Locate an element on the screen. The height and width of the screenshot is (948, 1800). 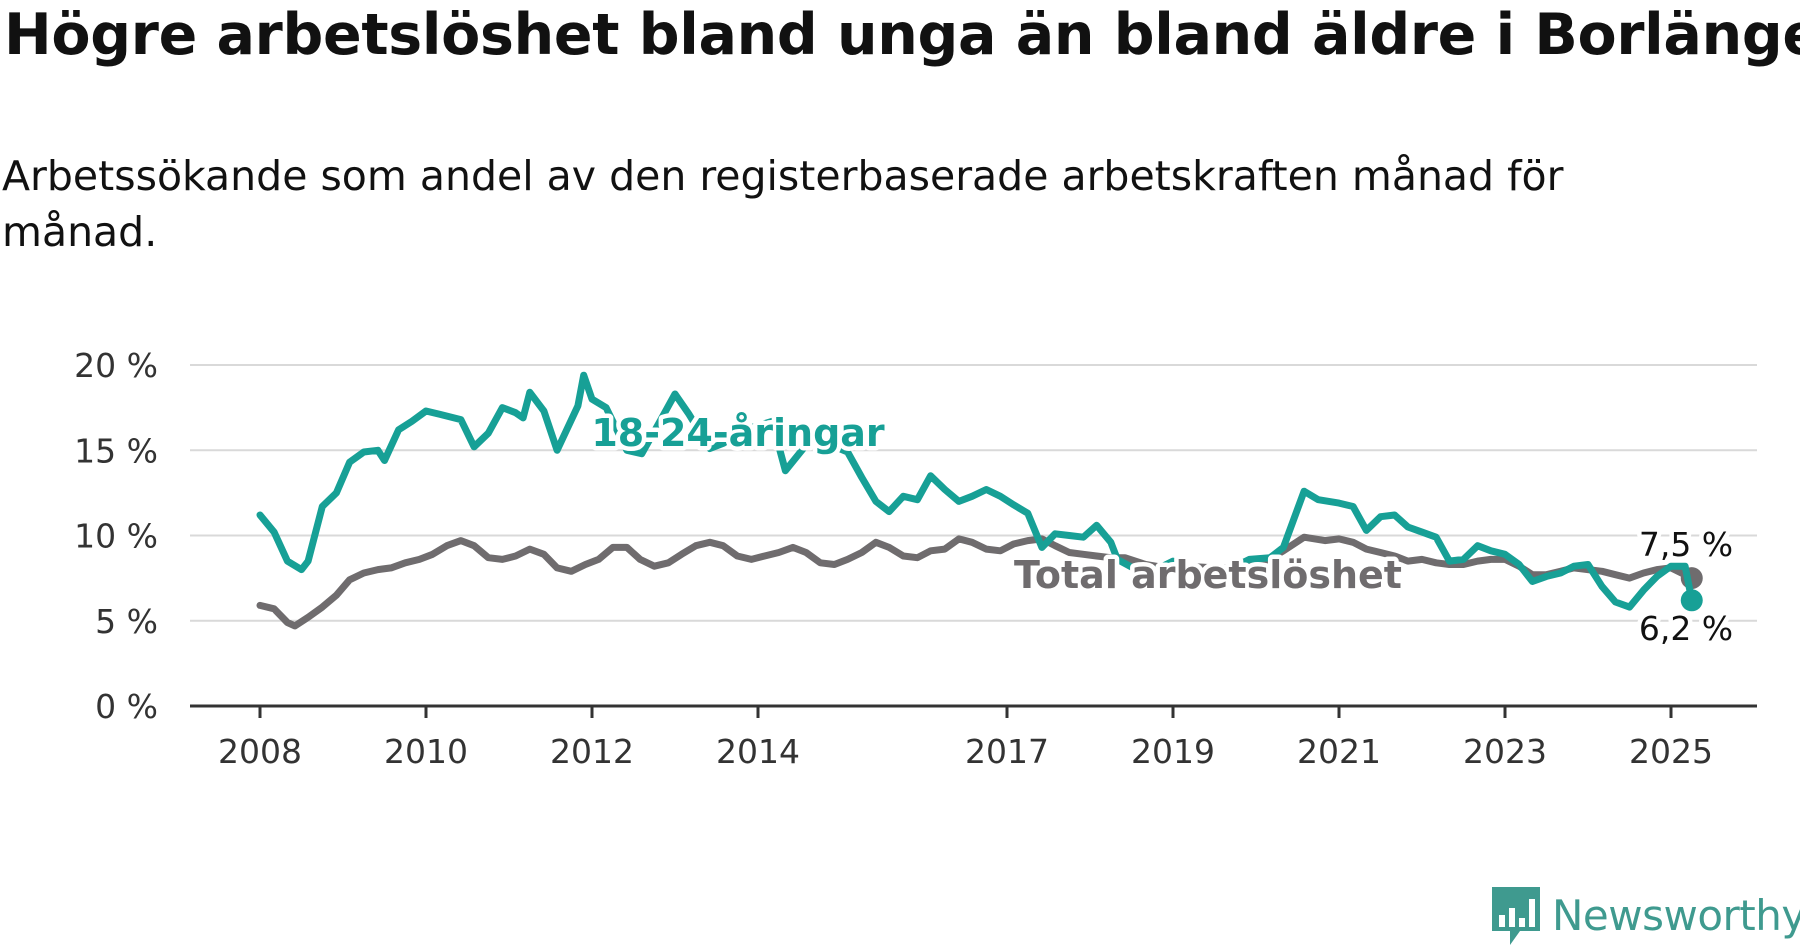
x-tick-label: 2023 is located at coordinates (1505, 751).